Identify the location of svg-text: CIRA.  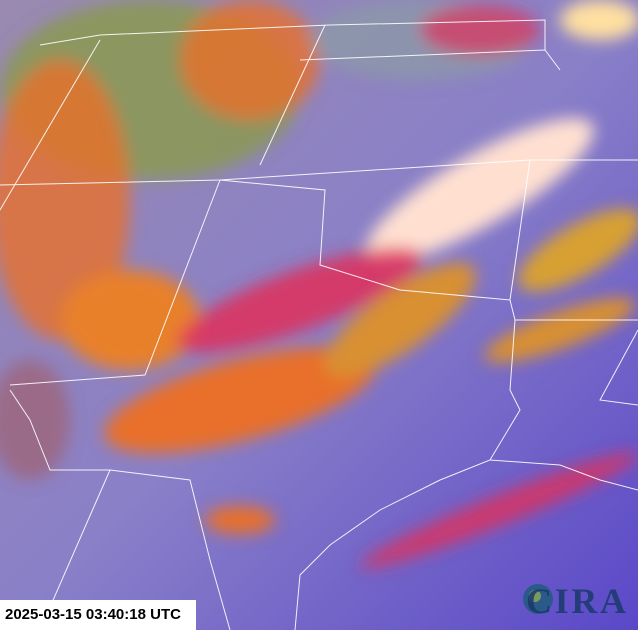
(576, 599).